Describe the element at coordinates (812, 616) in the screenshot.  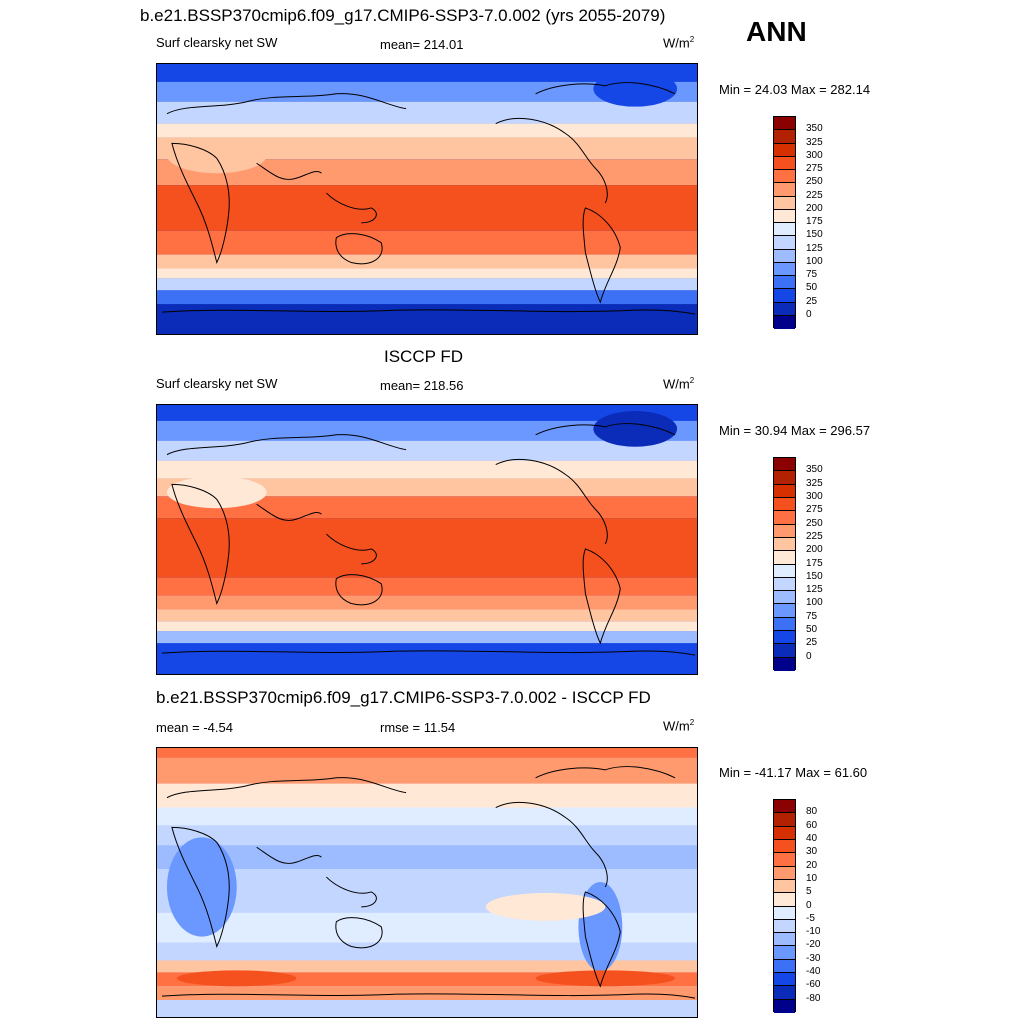
I see `colorbar-label: 75` at that location.